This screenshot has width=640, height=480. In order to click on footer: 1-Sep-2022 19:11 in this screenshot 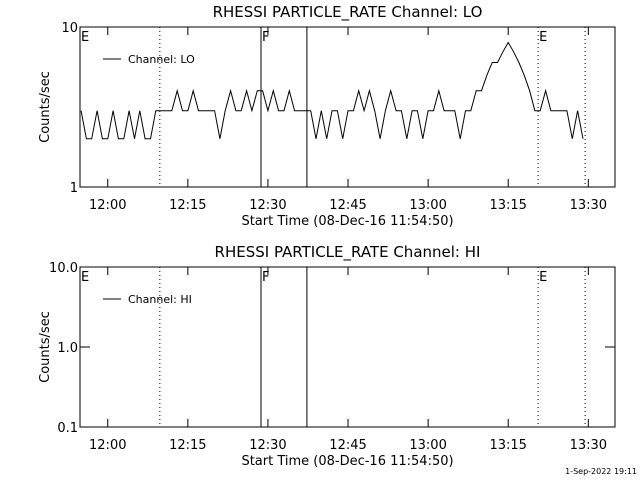, I will do `click(601, 471)`.